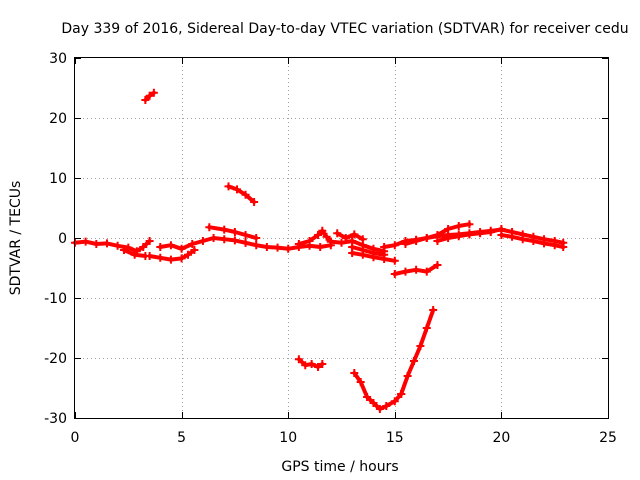 This screenshot has height=480, width=640. I want to click on y-tick-label: 30, so click(58, 59).